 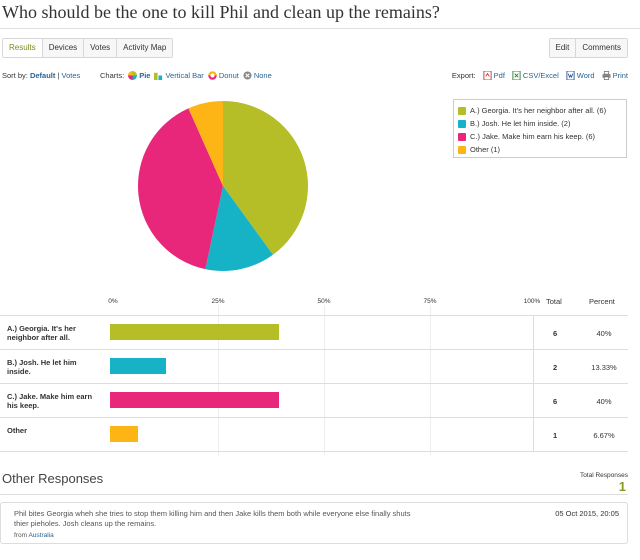 I want to click on chart-option-pie: Pie, so click(x=139, y=75).